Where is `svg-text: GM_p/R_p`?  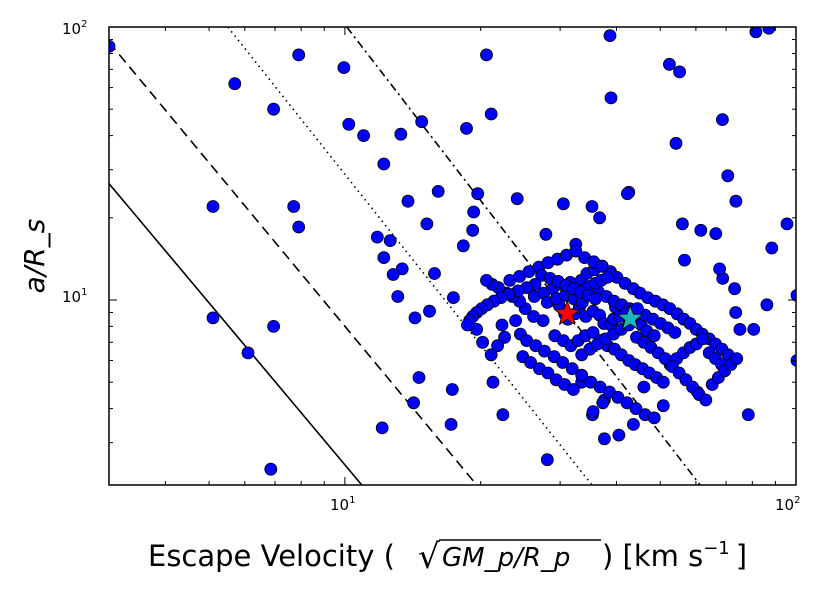
svg-text: GM_p/R_p is located at coordinates (506, 558).